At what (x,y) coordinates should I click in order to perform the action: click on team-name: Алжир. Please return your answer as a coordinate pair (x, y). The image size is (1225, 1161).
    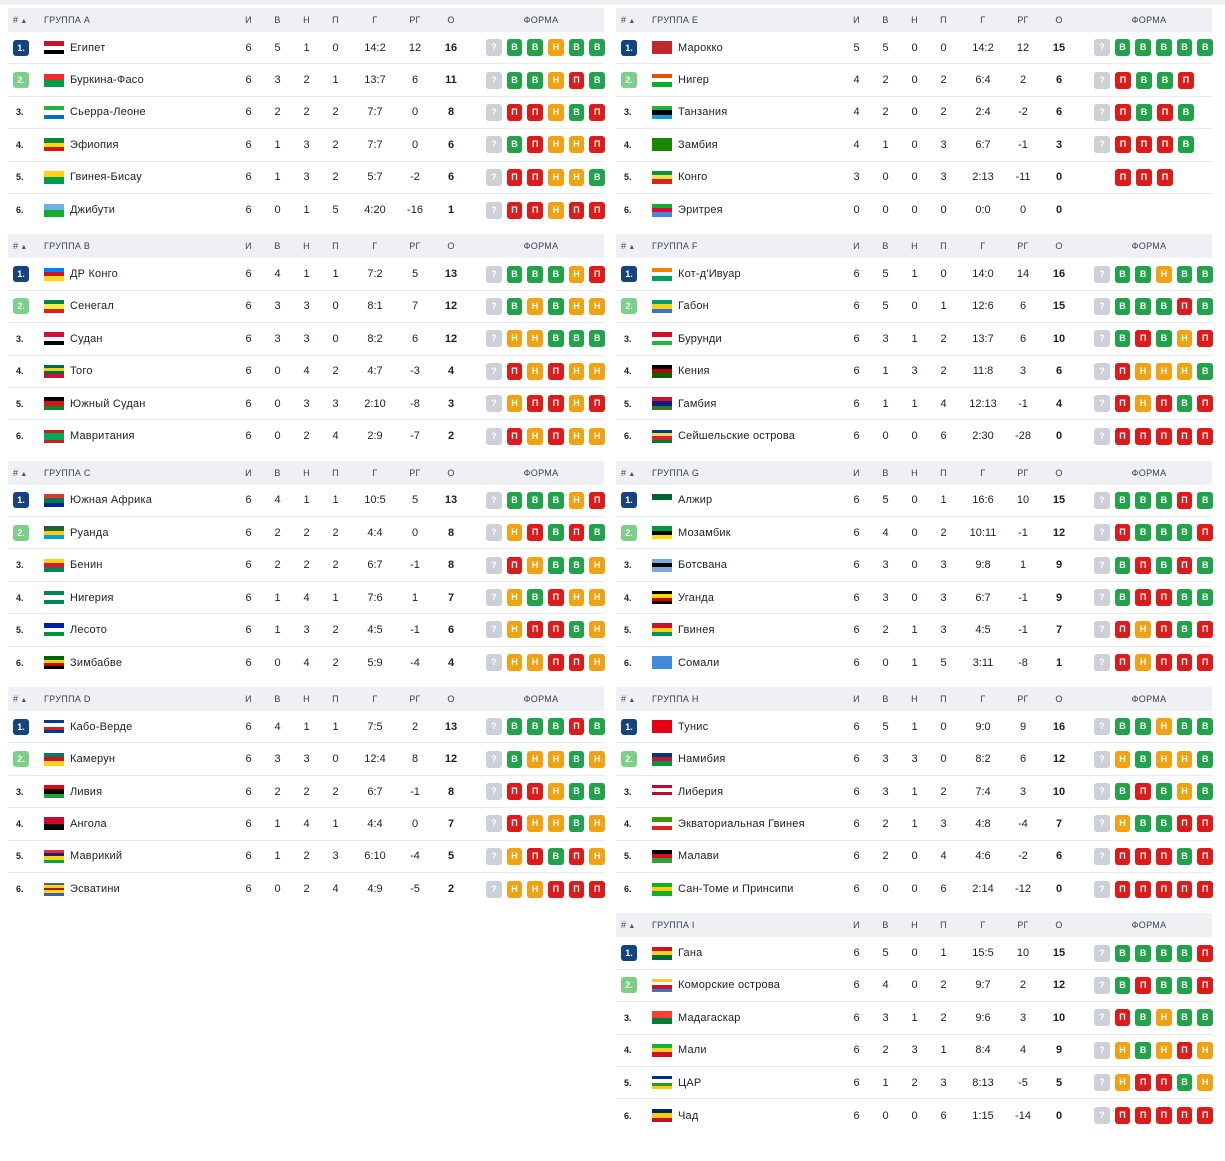
    Looking at the image, I should click on (695, 500).